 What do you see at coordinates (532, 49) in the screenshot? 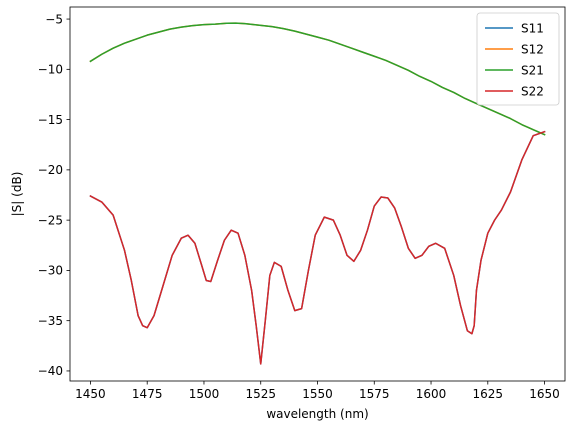
I see `legend-label-s12: S12` at bounding box center [532, 49].